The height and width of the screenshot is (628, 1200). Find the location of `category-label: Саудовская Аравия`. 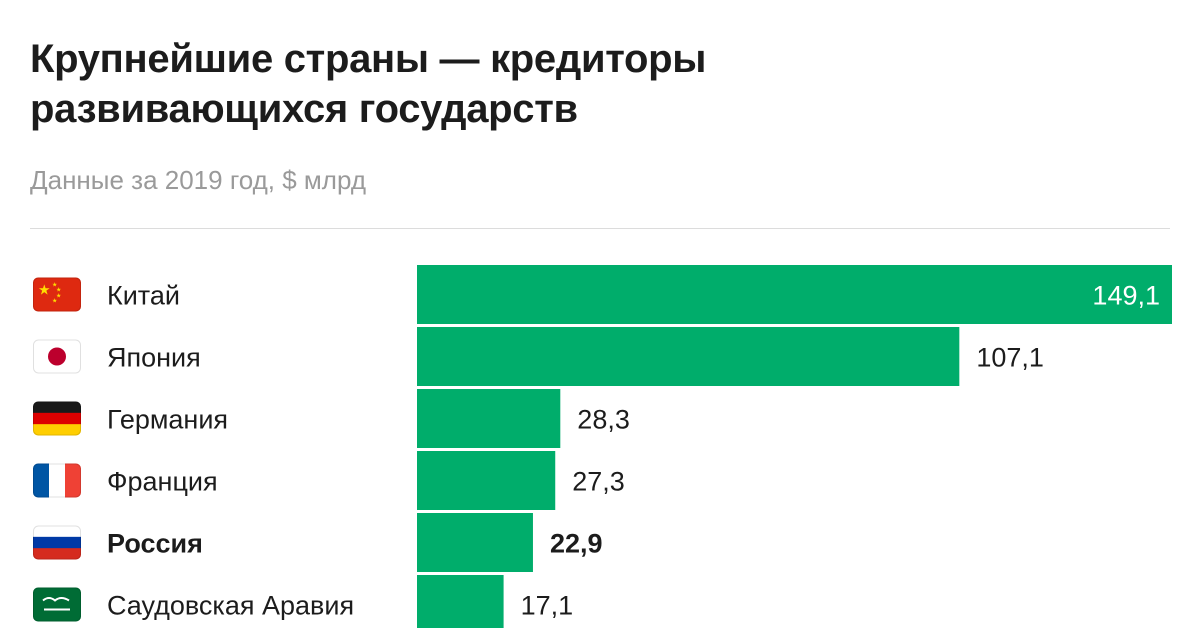

category-label: Саудовская Аравия is located at coordinates (230, 606).